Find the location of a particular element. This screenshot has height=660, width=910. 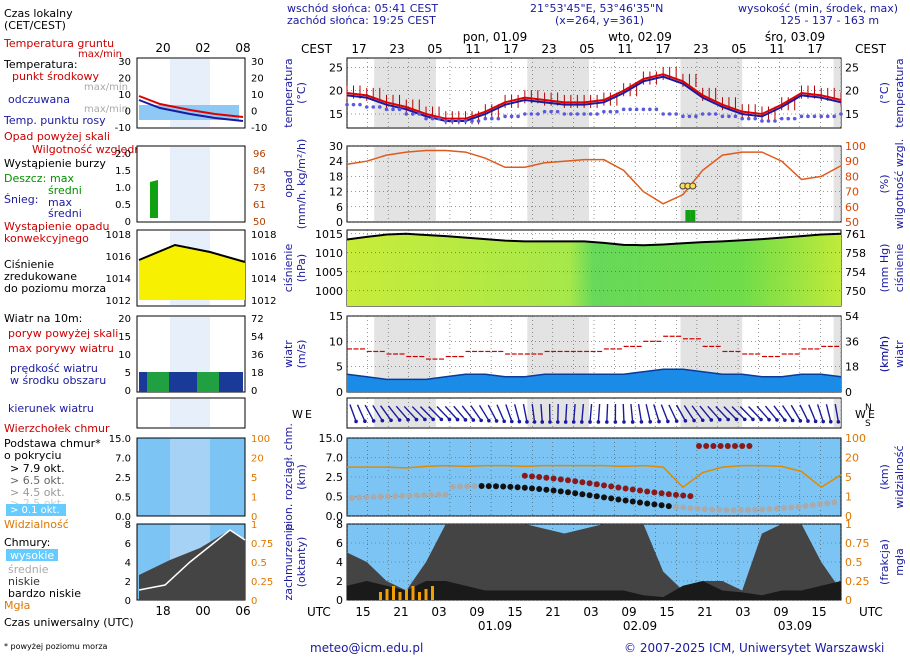

pressure-tick-right: 761 is located at coordinates (855, 234).